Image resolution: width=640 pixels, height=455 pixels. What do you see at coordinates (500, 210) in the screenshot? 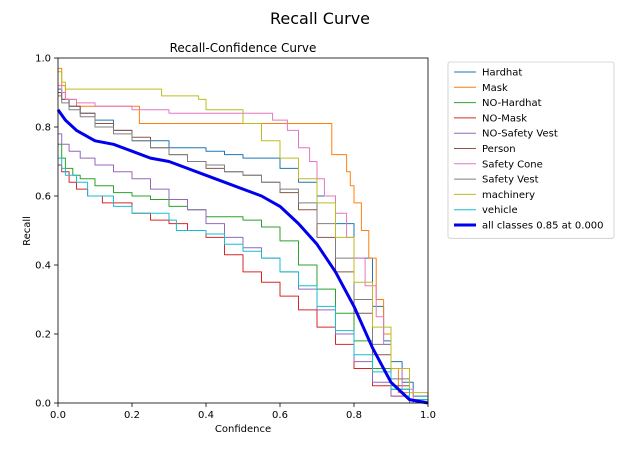
I see `legend-label: vehicle` at bounding box center [500, 210].